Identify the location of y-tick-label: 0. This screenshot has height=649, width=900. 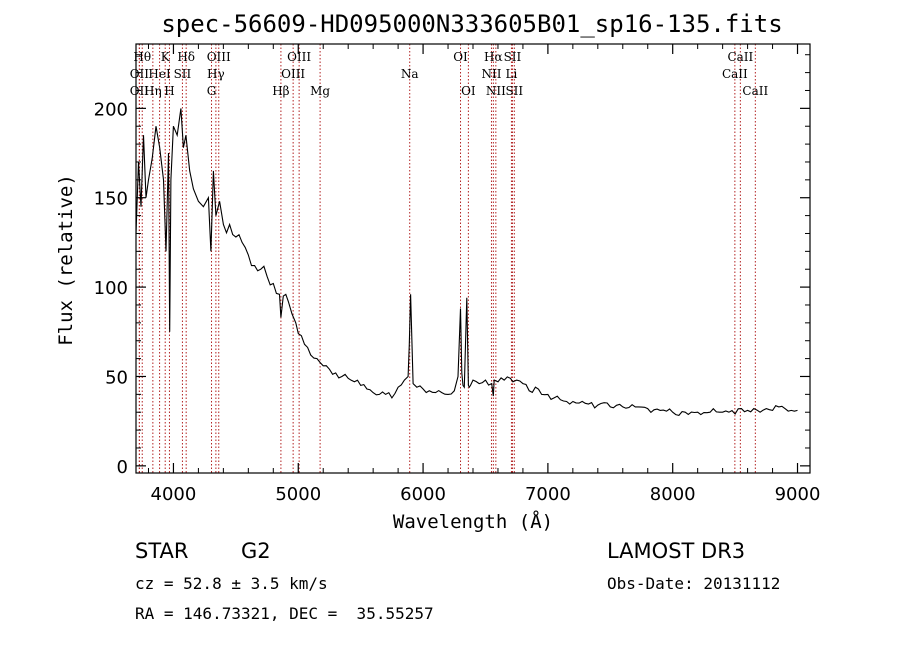
(122, 467).